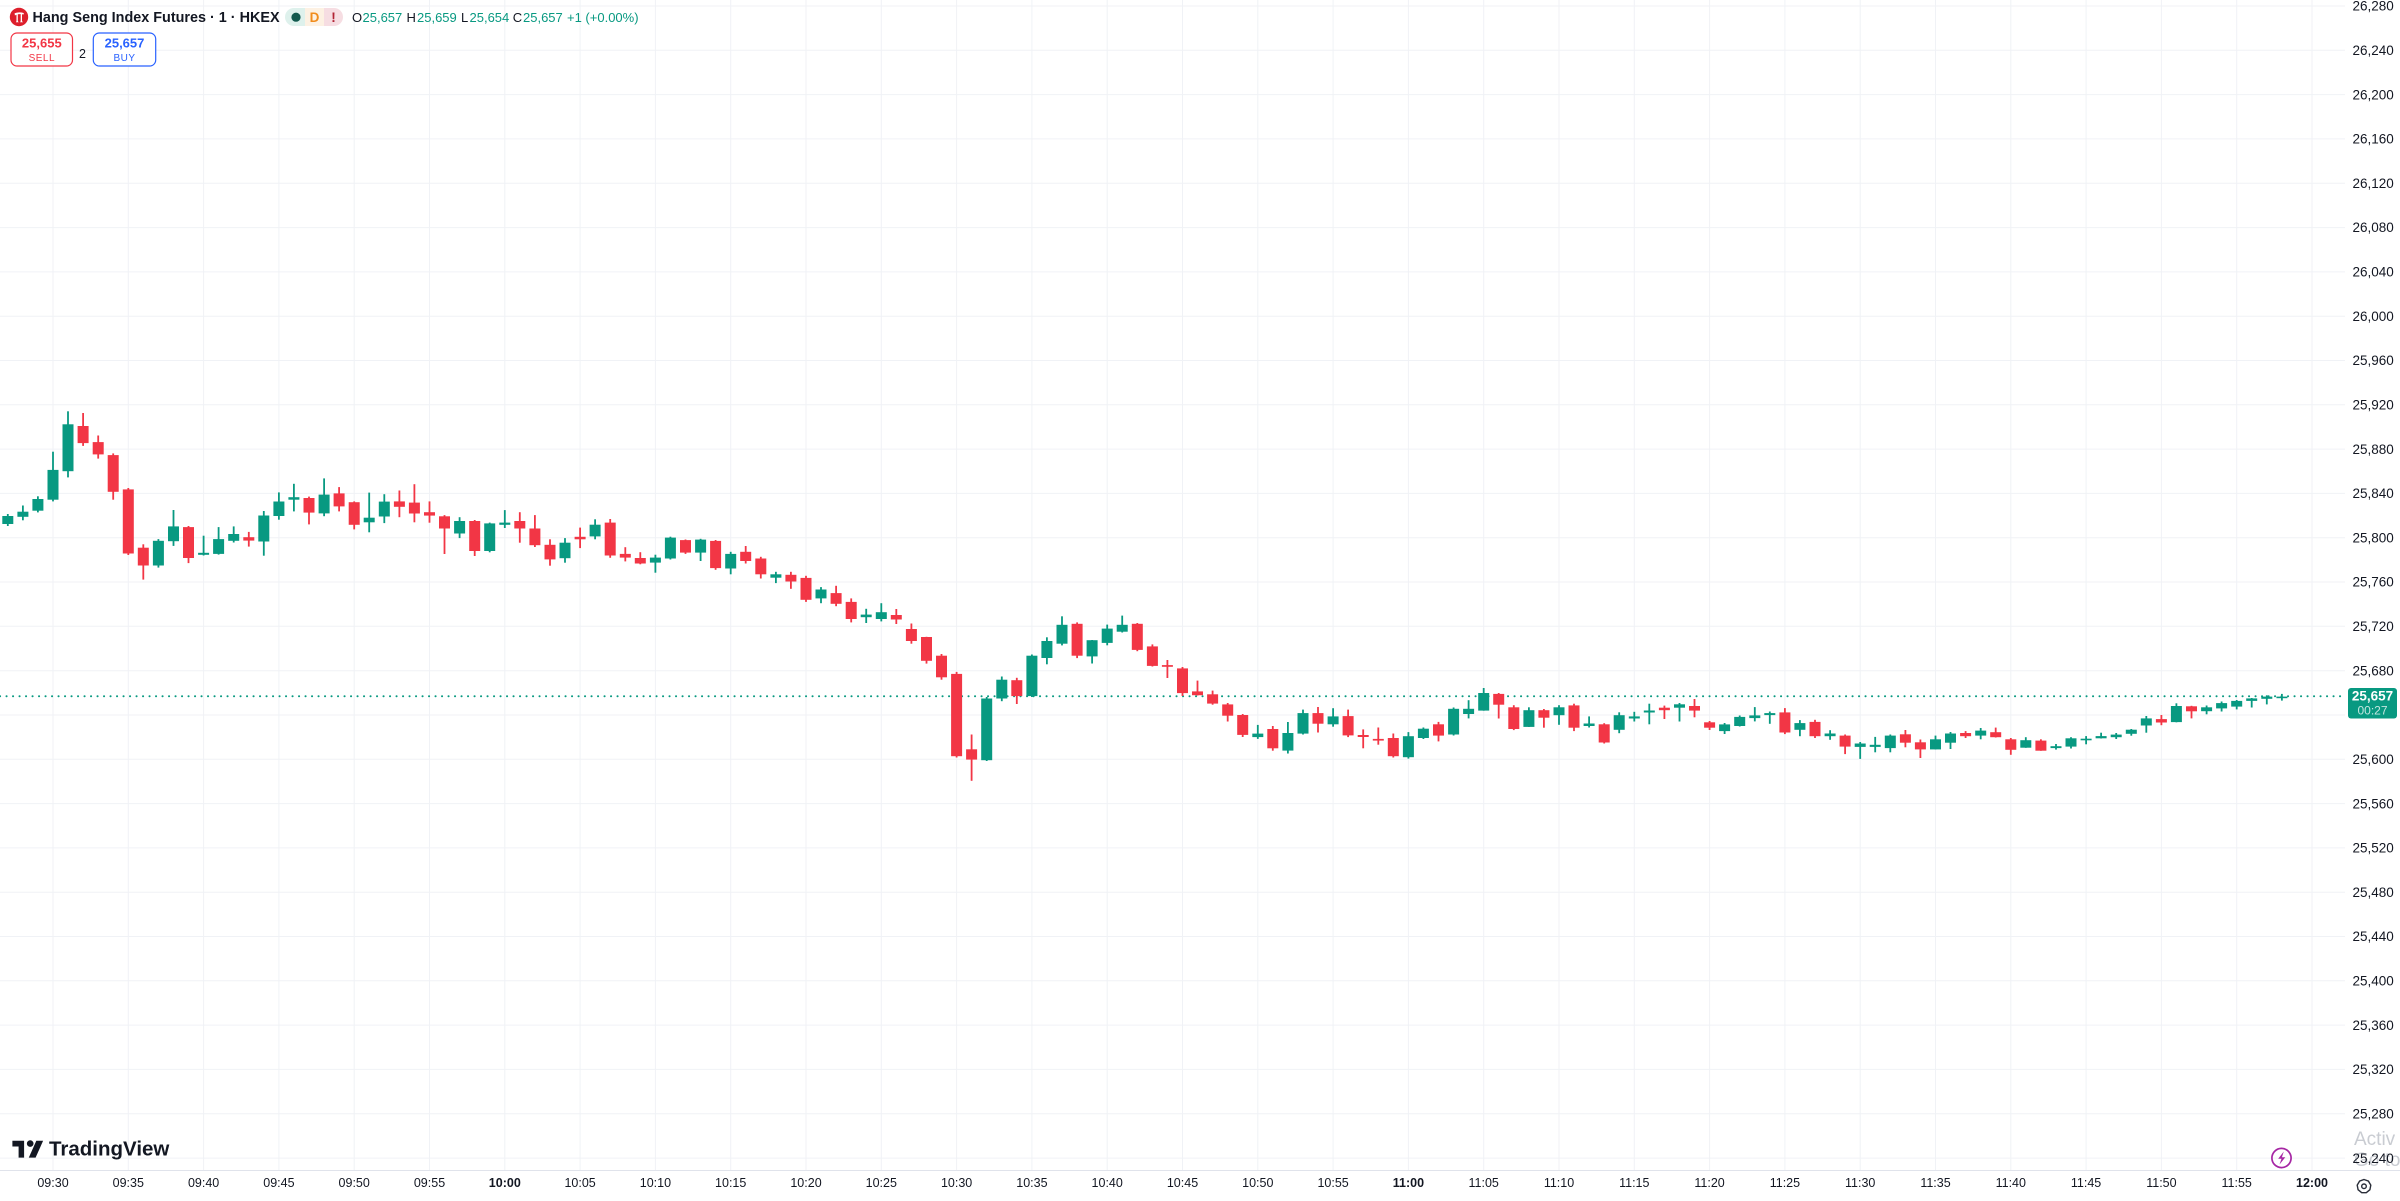 This screenshot has width=2400, height=1201. I want to click on svg-text: 25,840, so click(2373, 493).